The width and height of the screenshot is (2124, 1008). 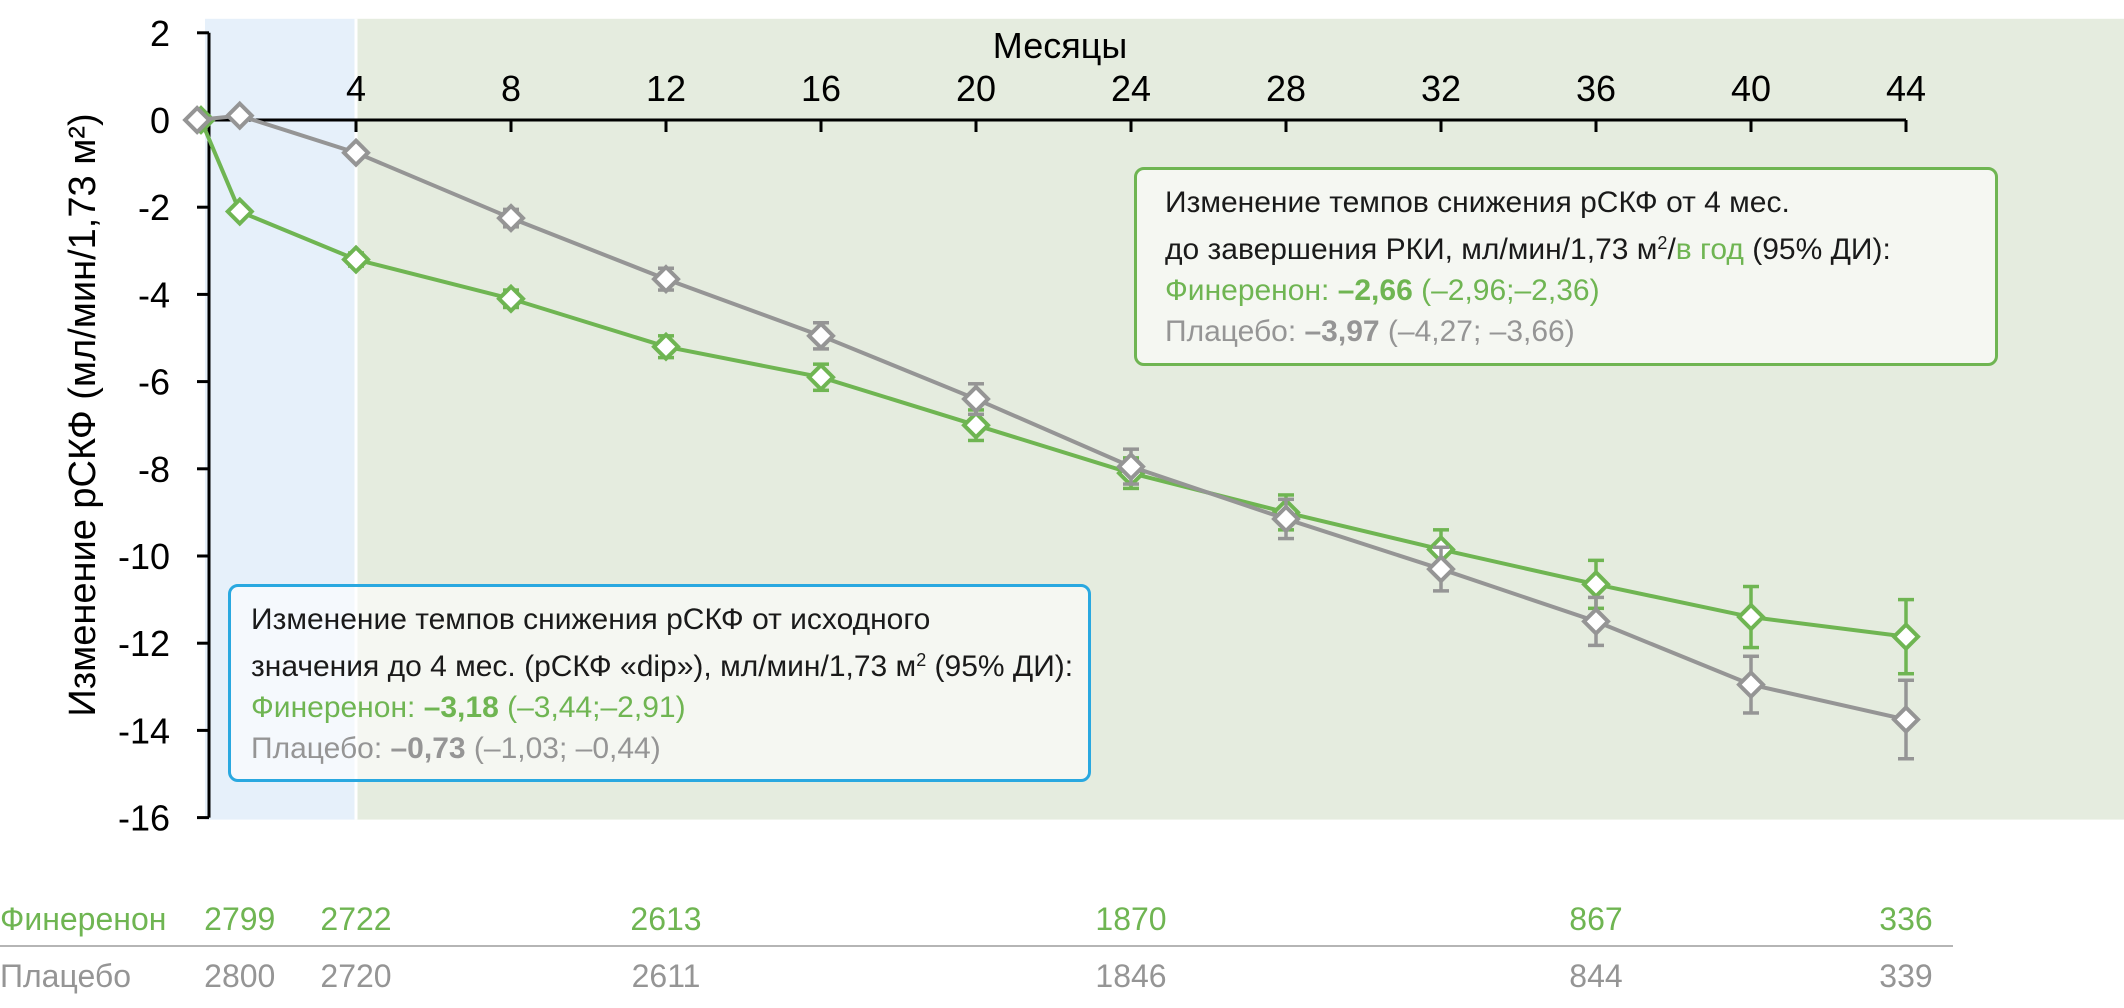 What do you see at coordinates (1370, 331) in the screenshot?
I see `slope-annotation-placebo: Плацебо: –3,97 (–4,27; –3,66)` at bounding box center [1370, 331].